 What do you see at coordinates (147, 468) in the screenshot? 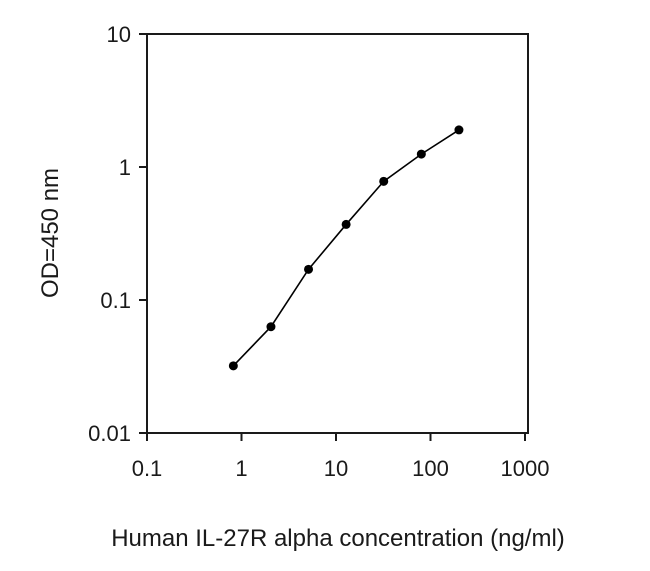
I see `x-tick-label: 0.1` at bounding box center [147, 468].